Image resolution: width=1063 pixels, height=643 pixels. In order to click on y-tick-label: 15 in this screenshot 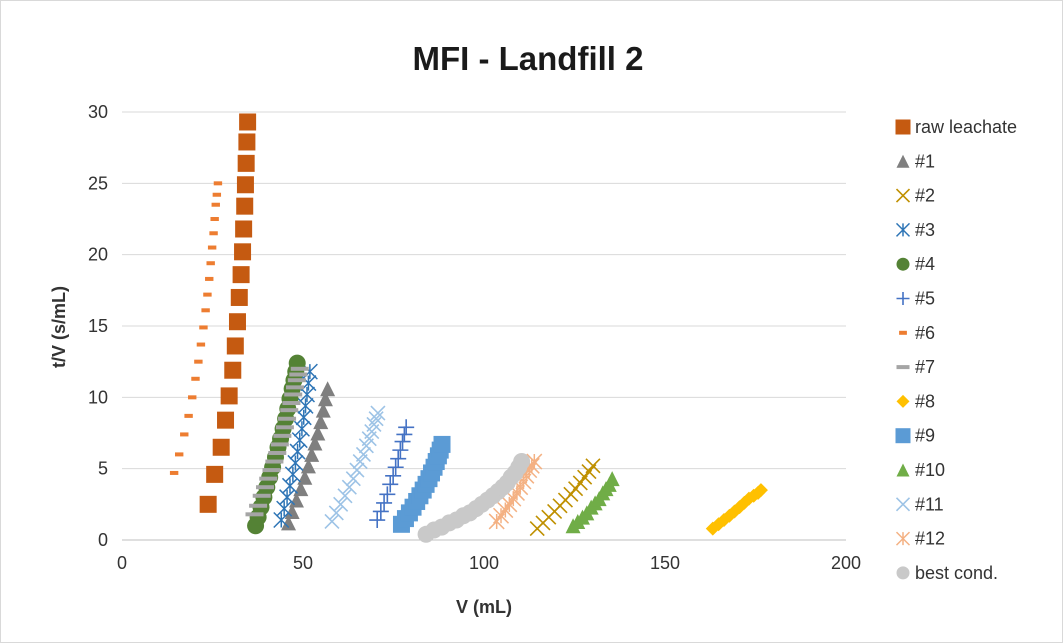, I will do `click(98, 326)`.